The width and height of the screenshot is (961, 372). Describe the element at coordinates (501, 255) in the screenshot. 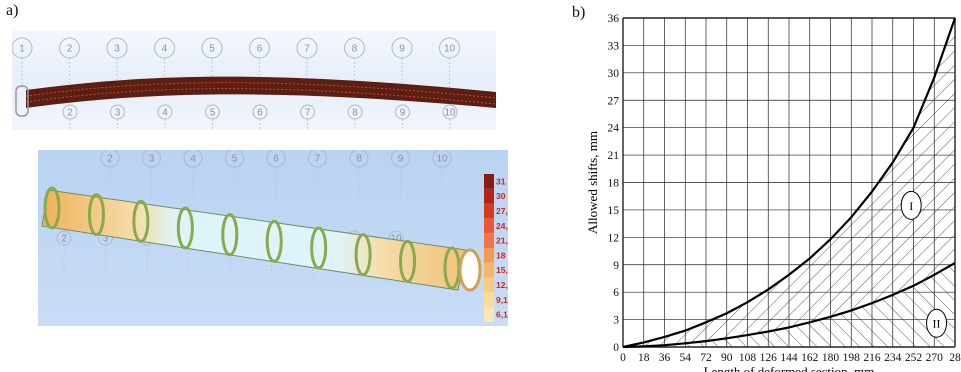

I see `legend-value: 18` at that location.